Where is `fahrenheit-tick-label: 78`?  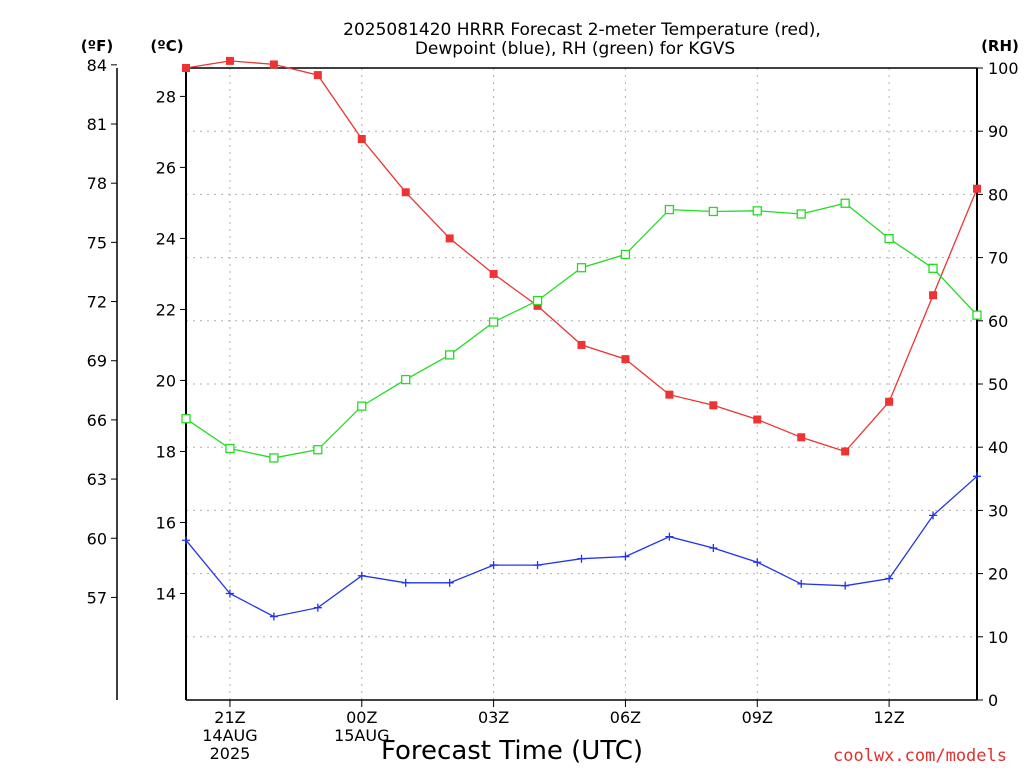
fahrenheit-tick-label: 78 is located at coordinates (97, 183).